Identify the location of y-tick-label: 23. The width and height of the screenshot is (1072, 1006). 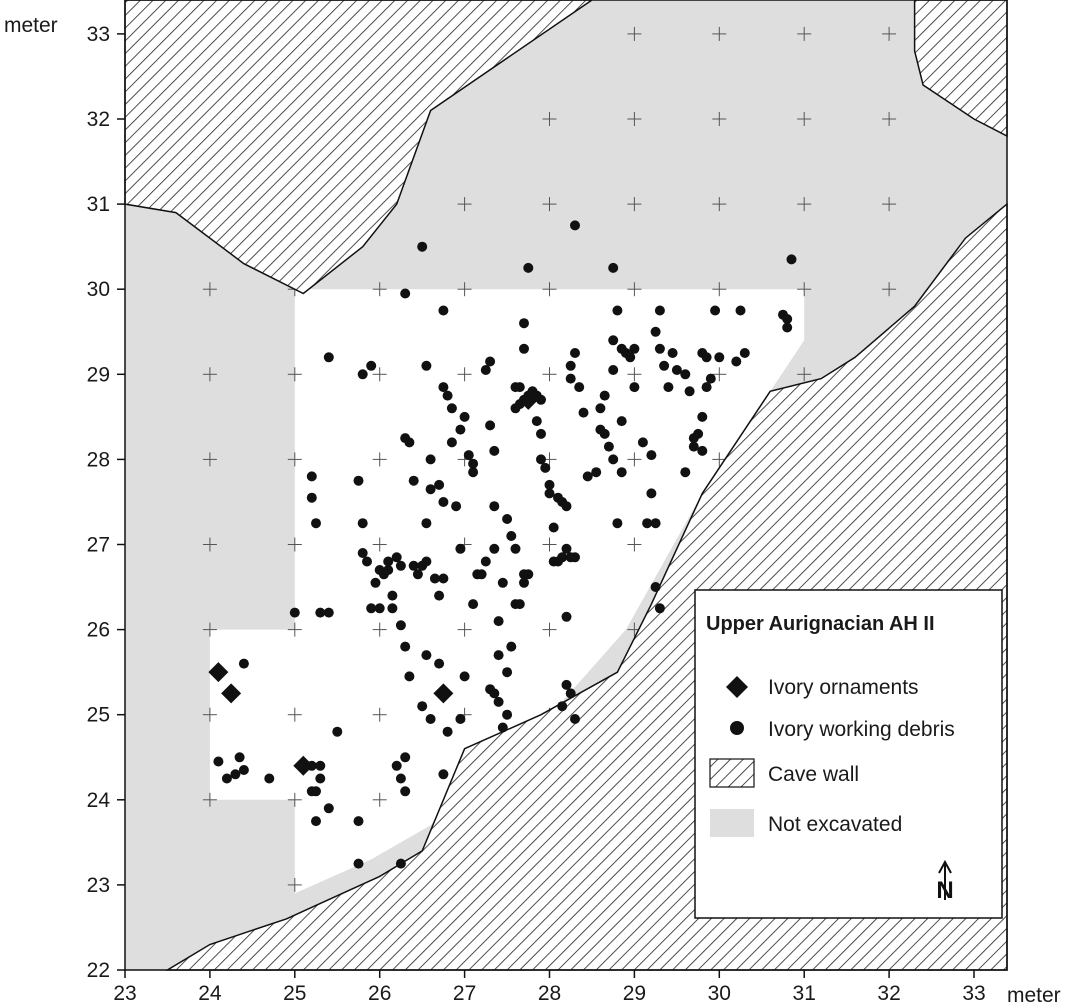
(98, 885).